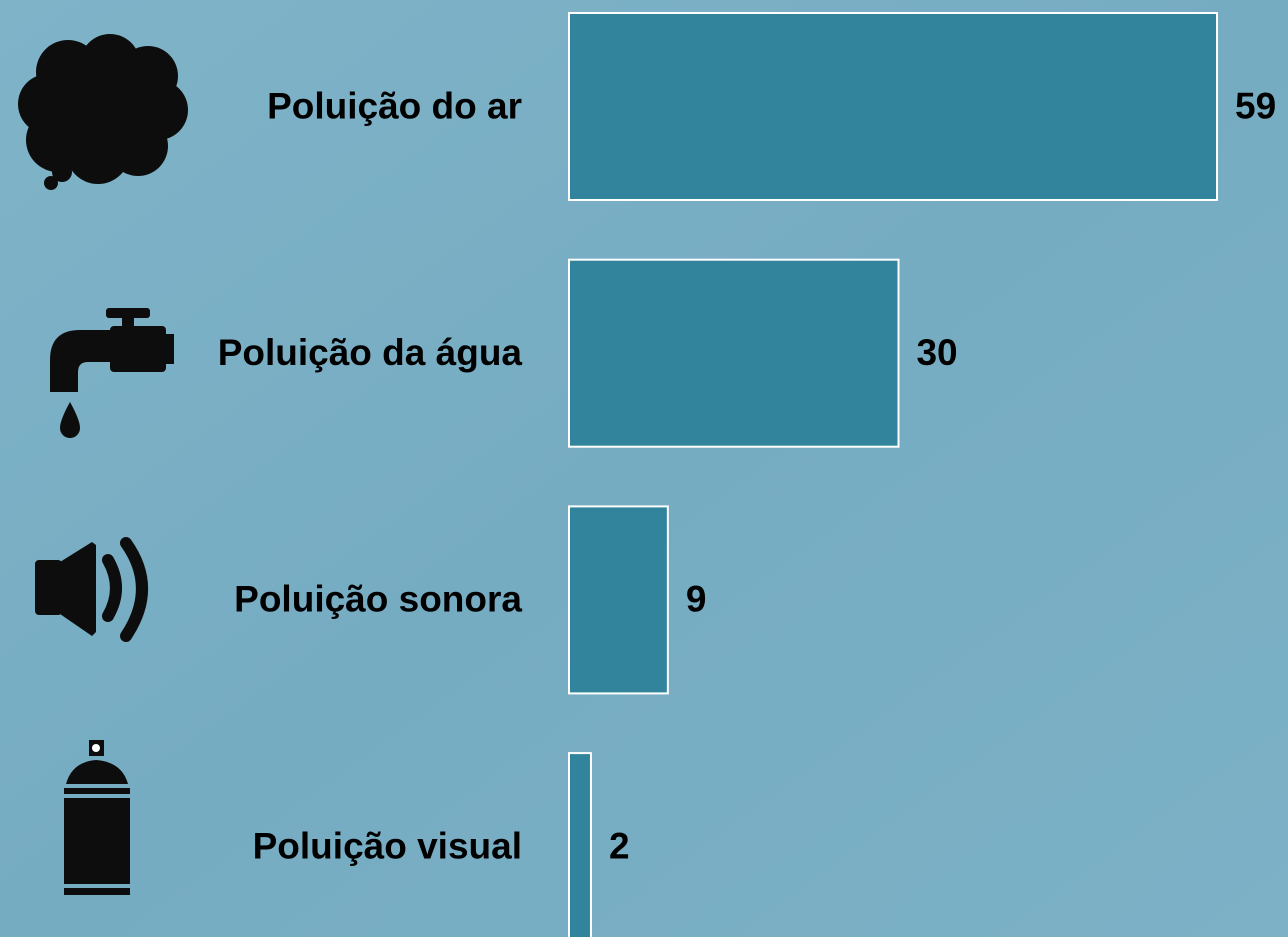 The height and width of the screenshot is (937, 1288). What do you see at coordinates (619, 845) in the screenshot?
I see `value-label: 2` at bounding box center [619, 845].